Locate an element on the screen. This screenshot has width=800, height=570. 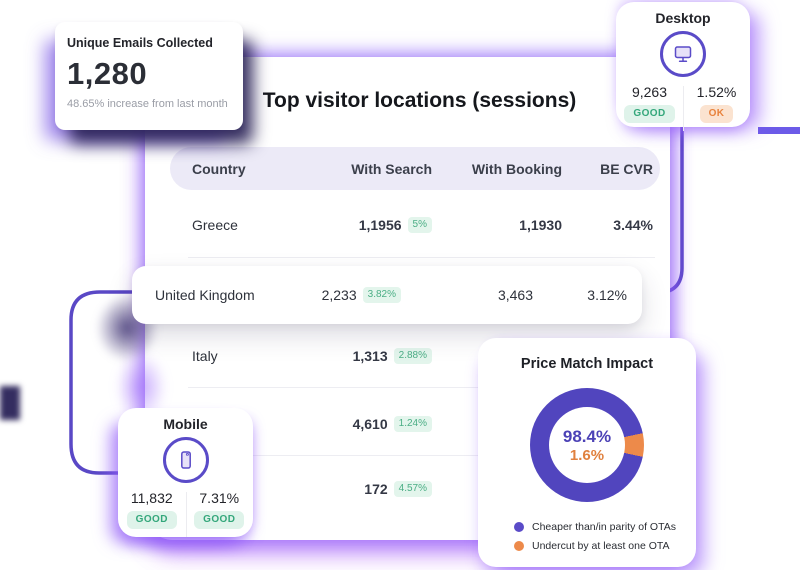
table-row: 172 4.57% is located at coordinates (407, 489).